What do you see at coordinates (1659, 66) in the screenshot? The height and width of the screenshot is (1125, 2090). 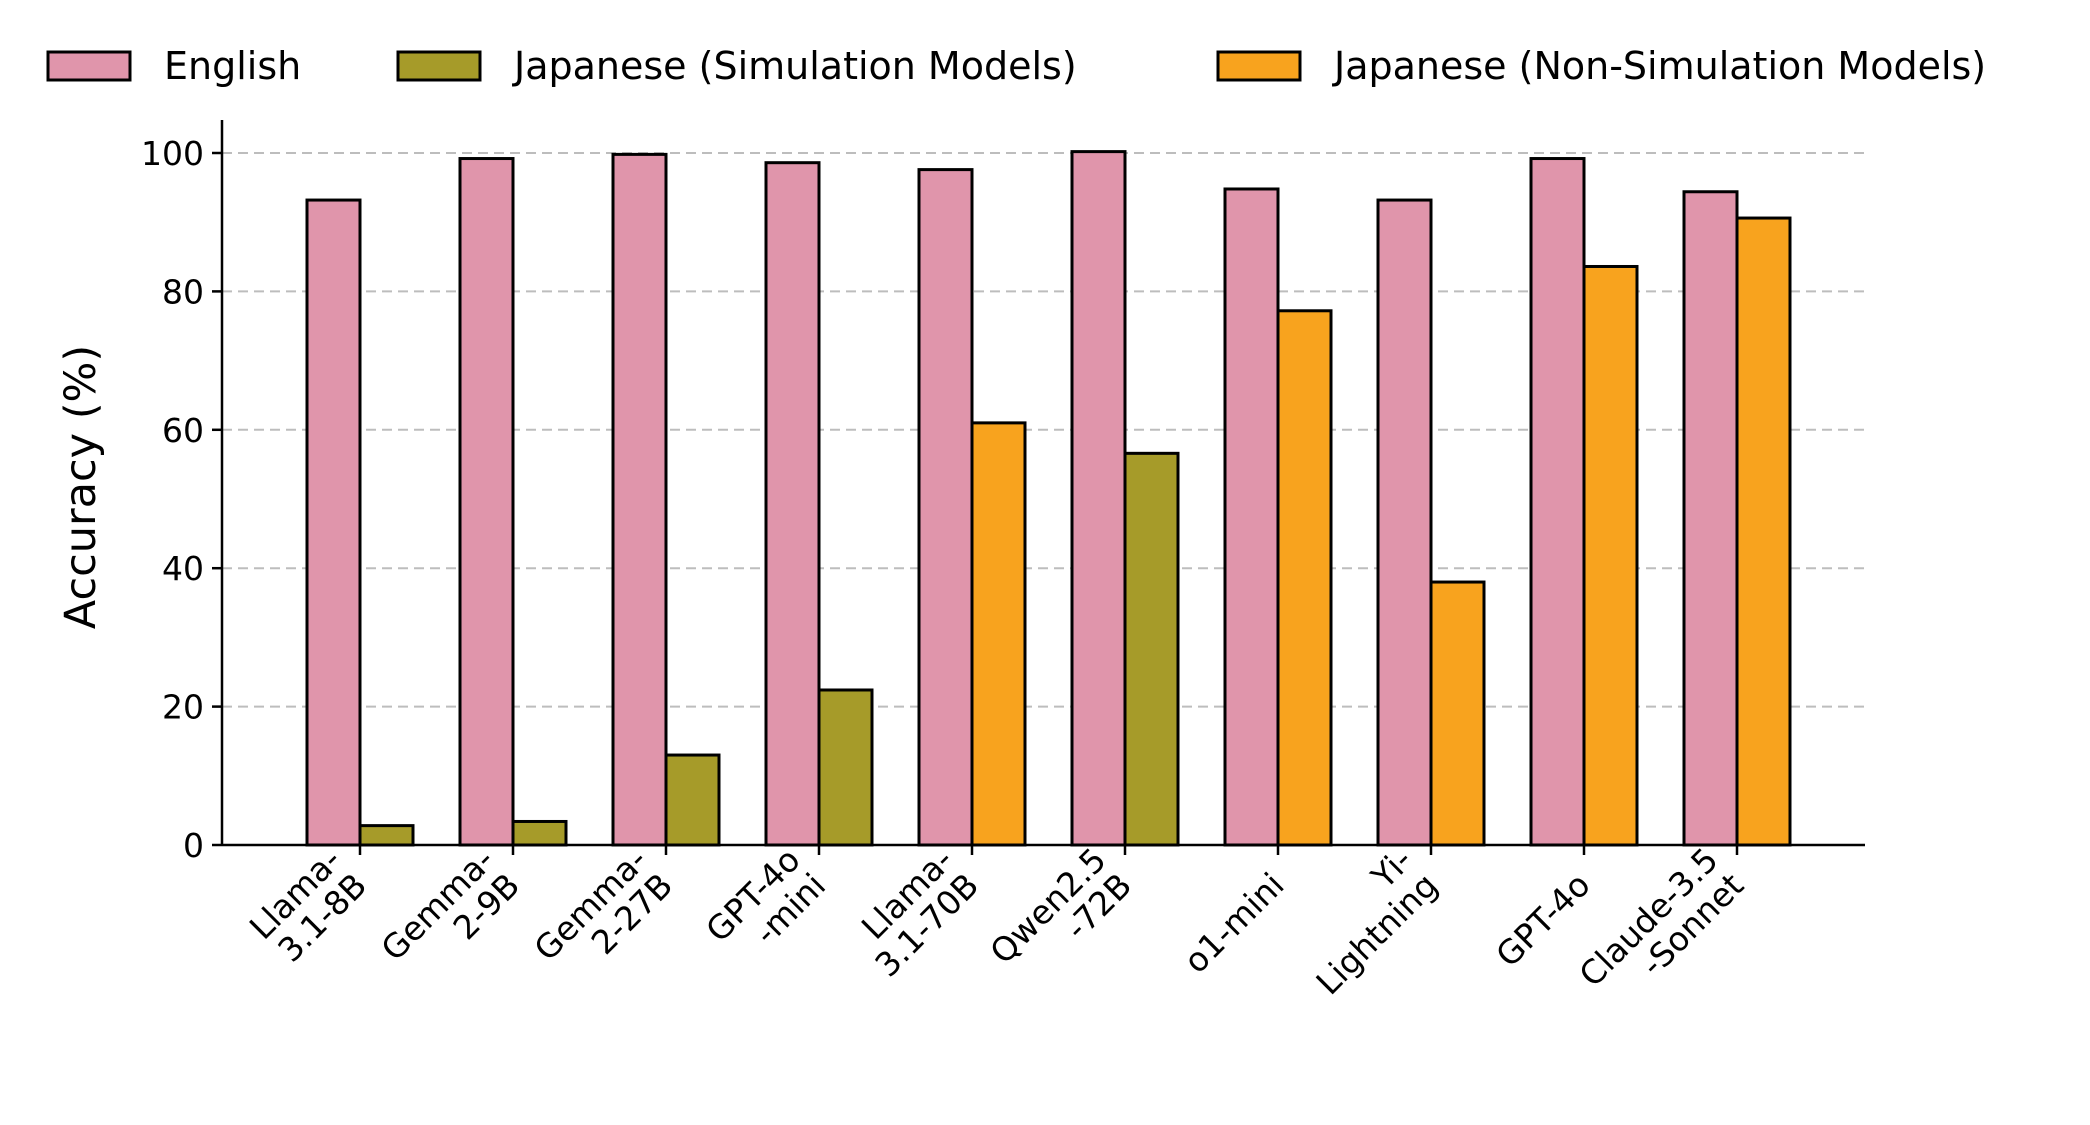 I see `legend-label: Japanese (Non-Simulation Models)` at bounding box center [1659, 66].